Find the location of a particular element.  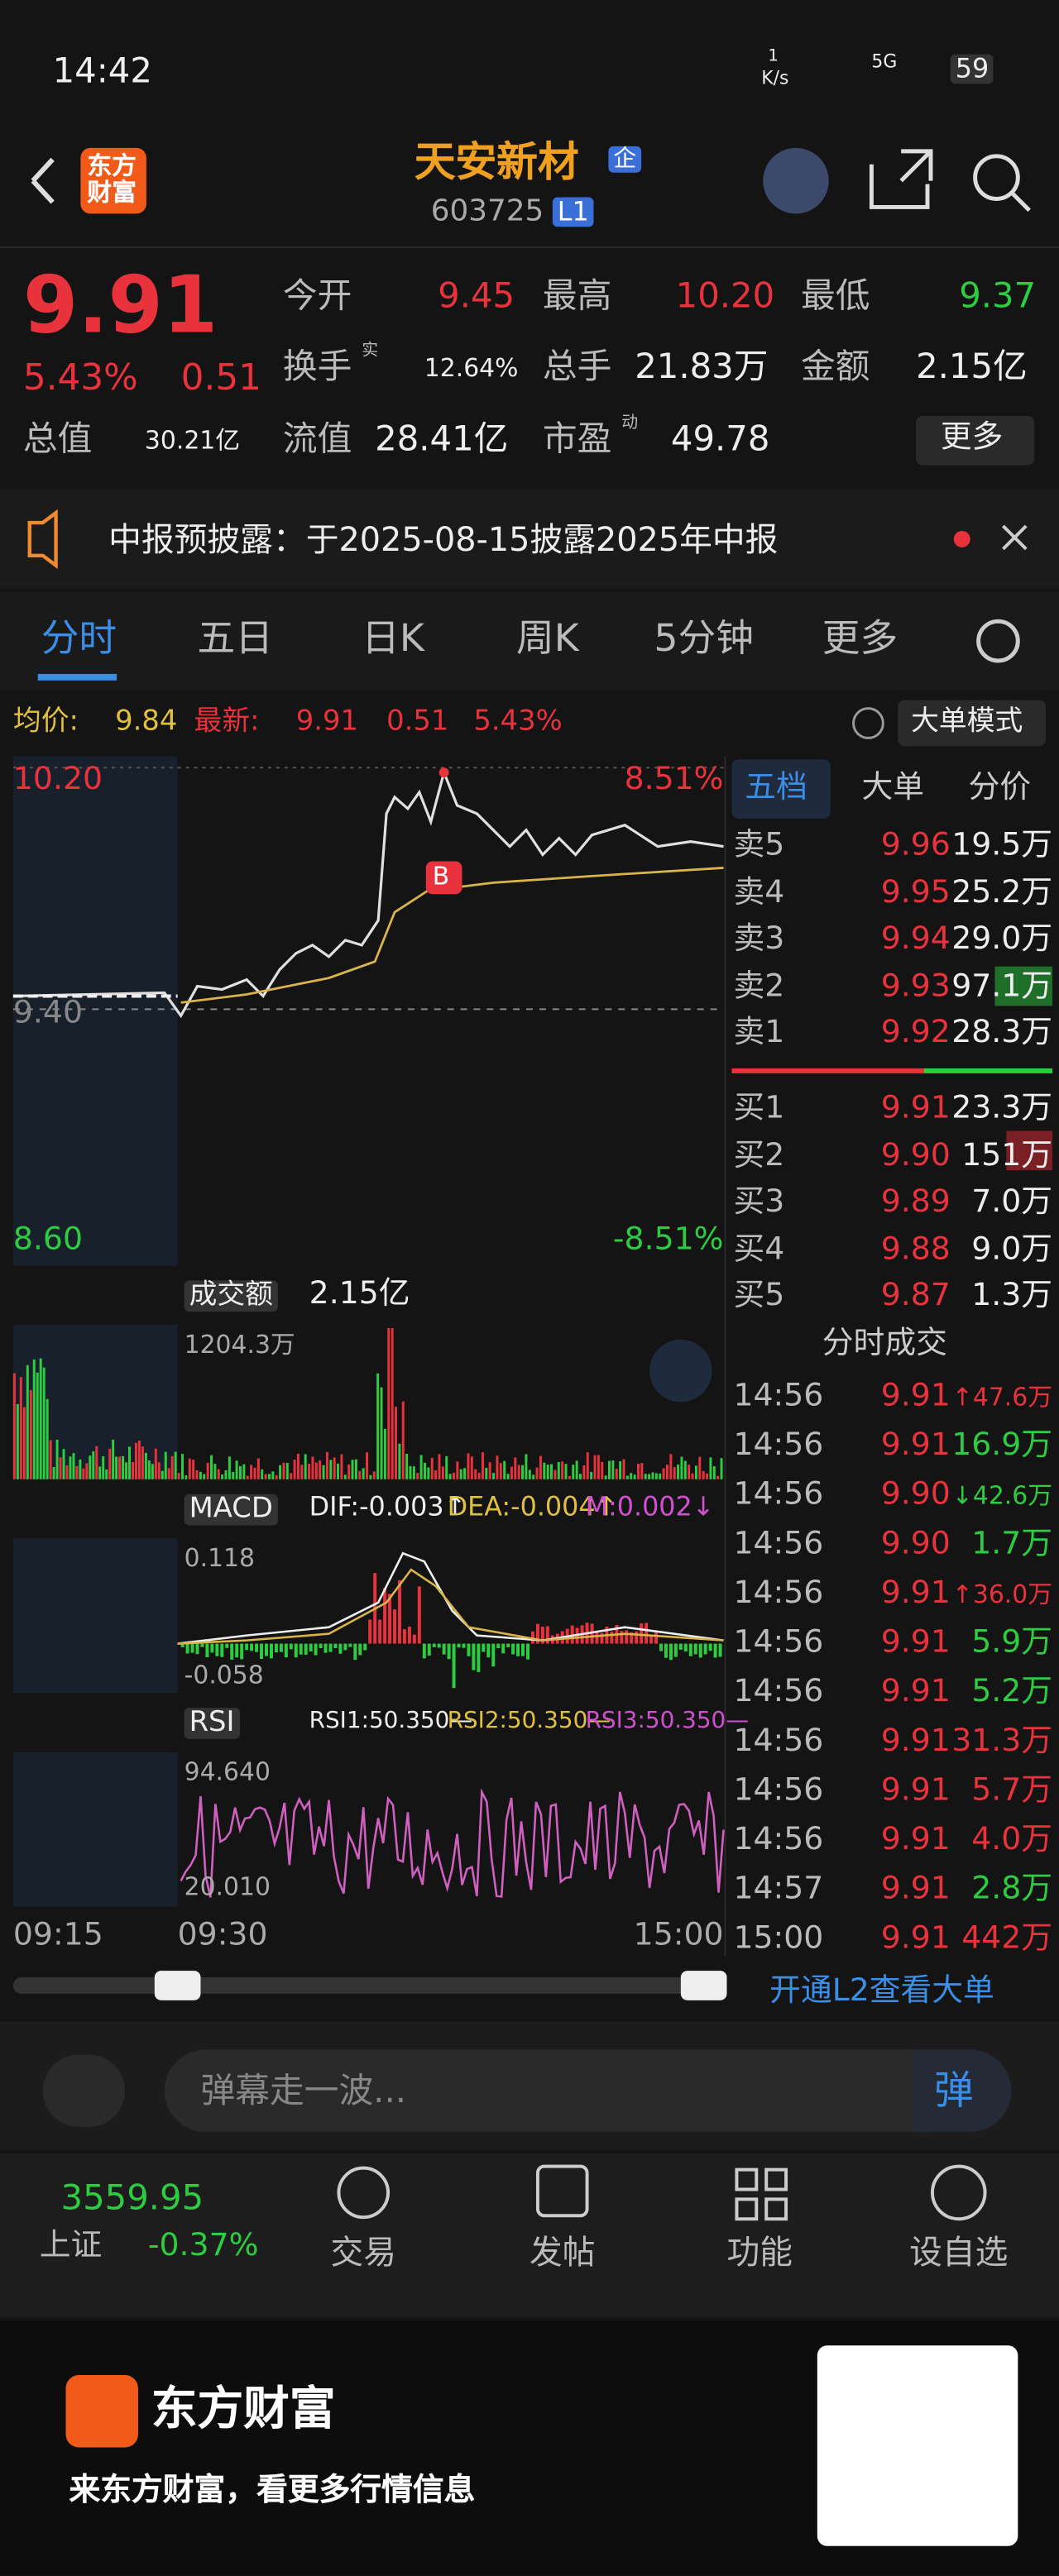

book-tab: 分价 is located at coordinates (1000, 787).